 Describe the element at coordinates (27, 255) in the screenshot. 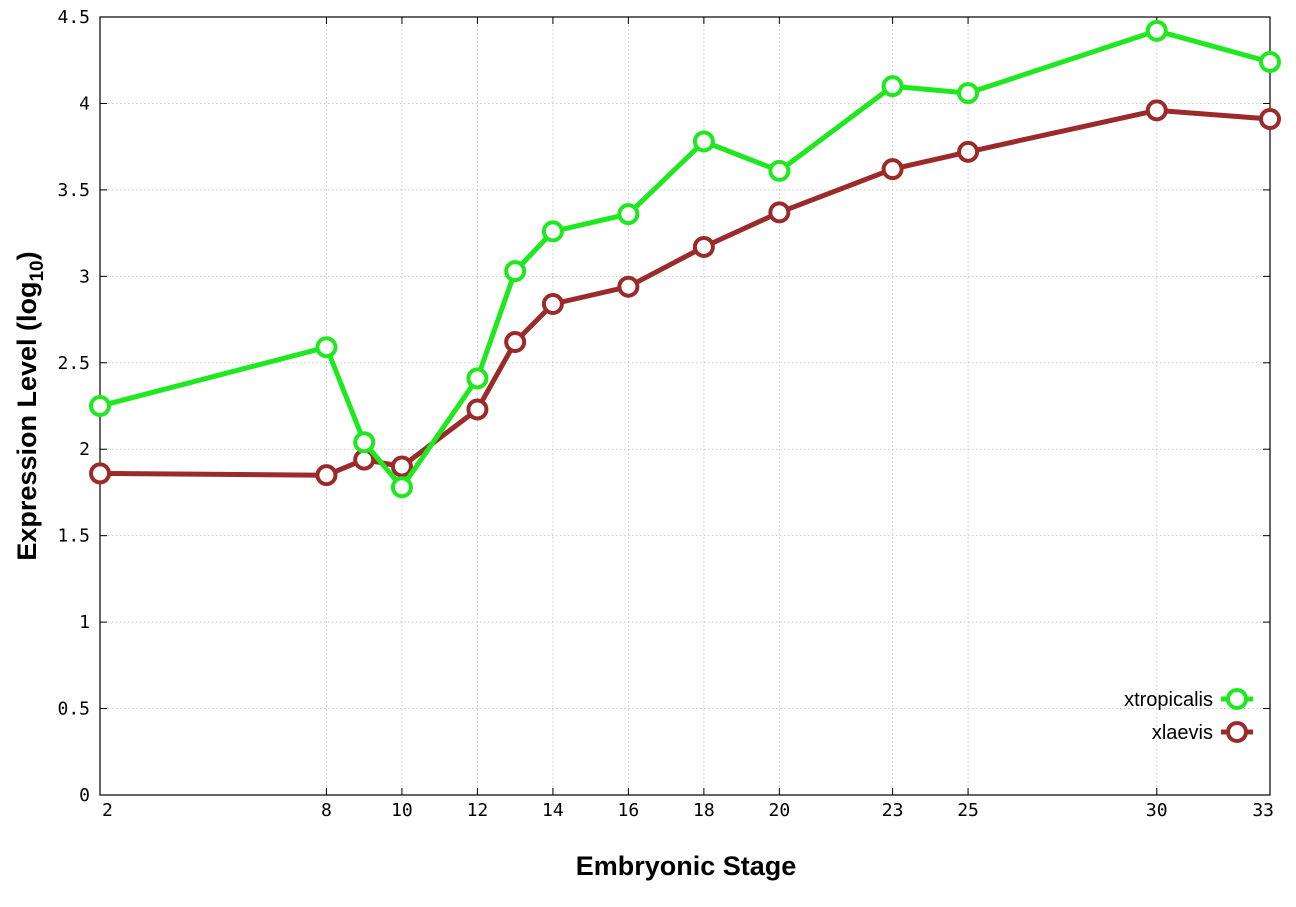

I see `y-axis-title-close: )` at that location.